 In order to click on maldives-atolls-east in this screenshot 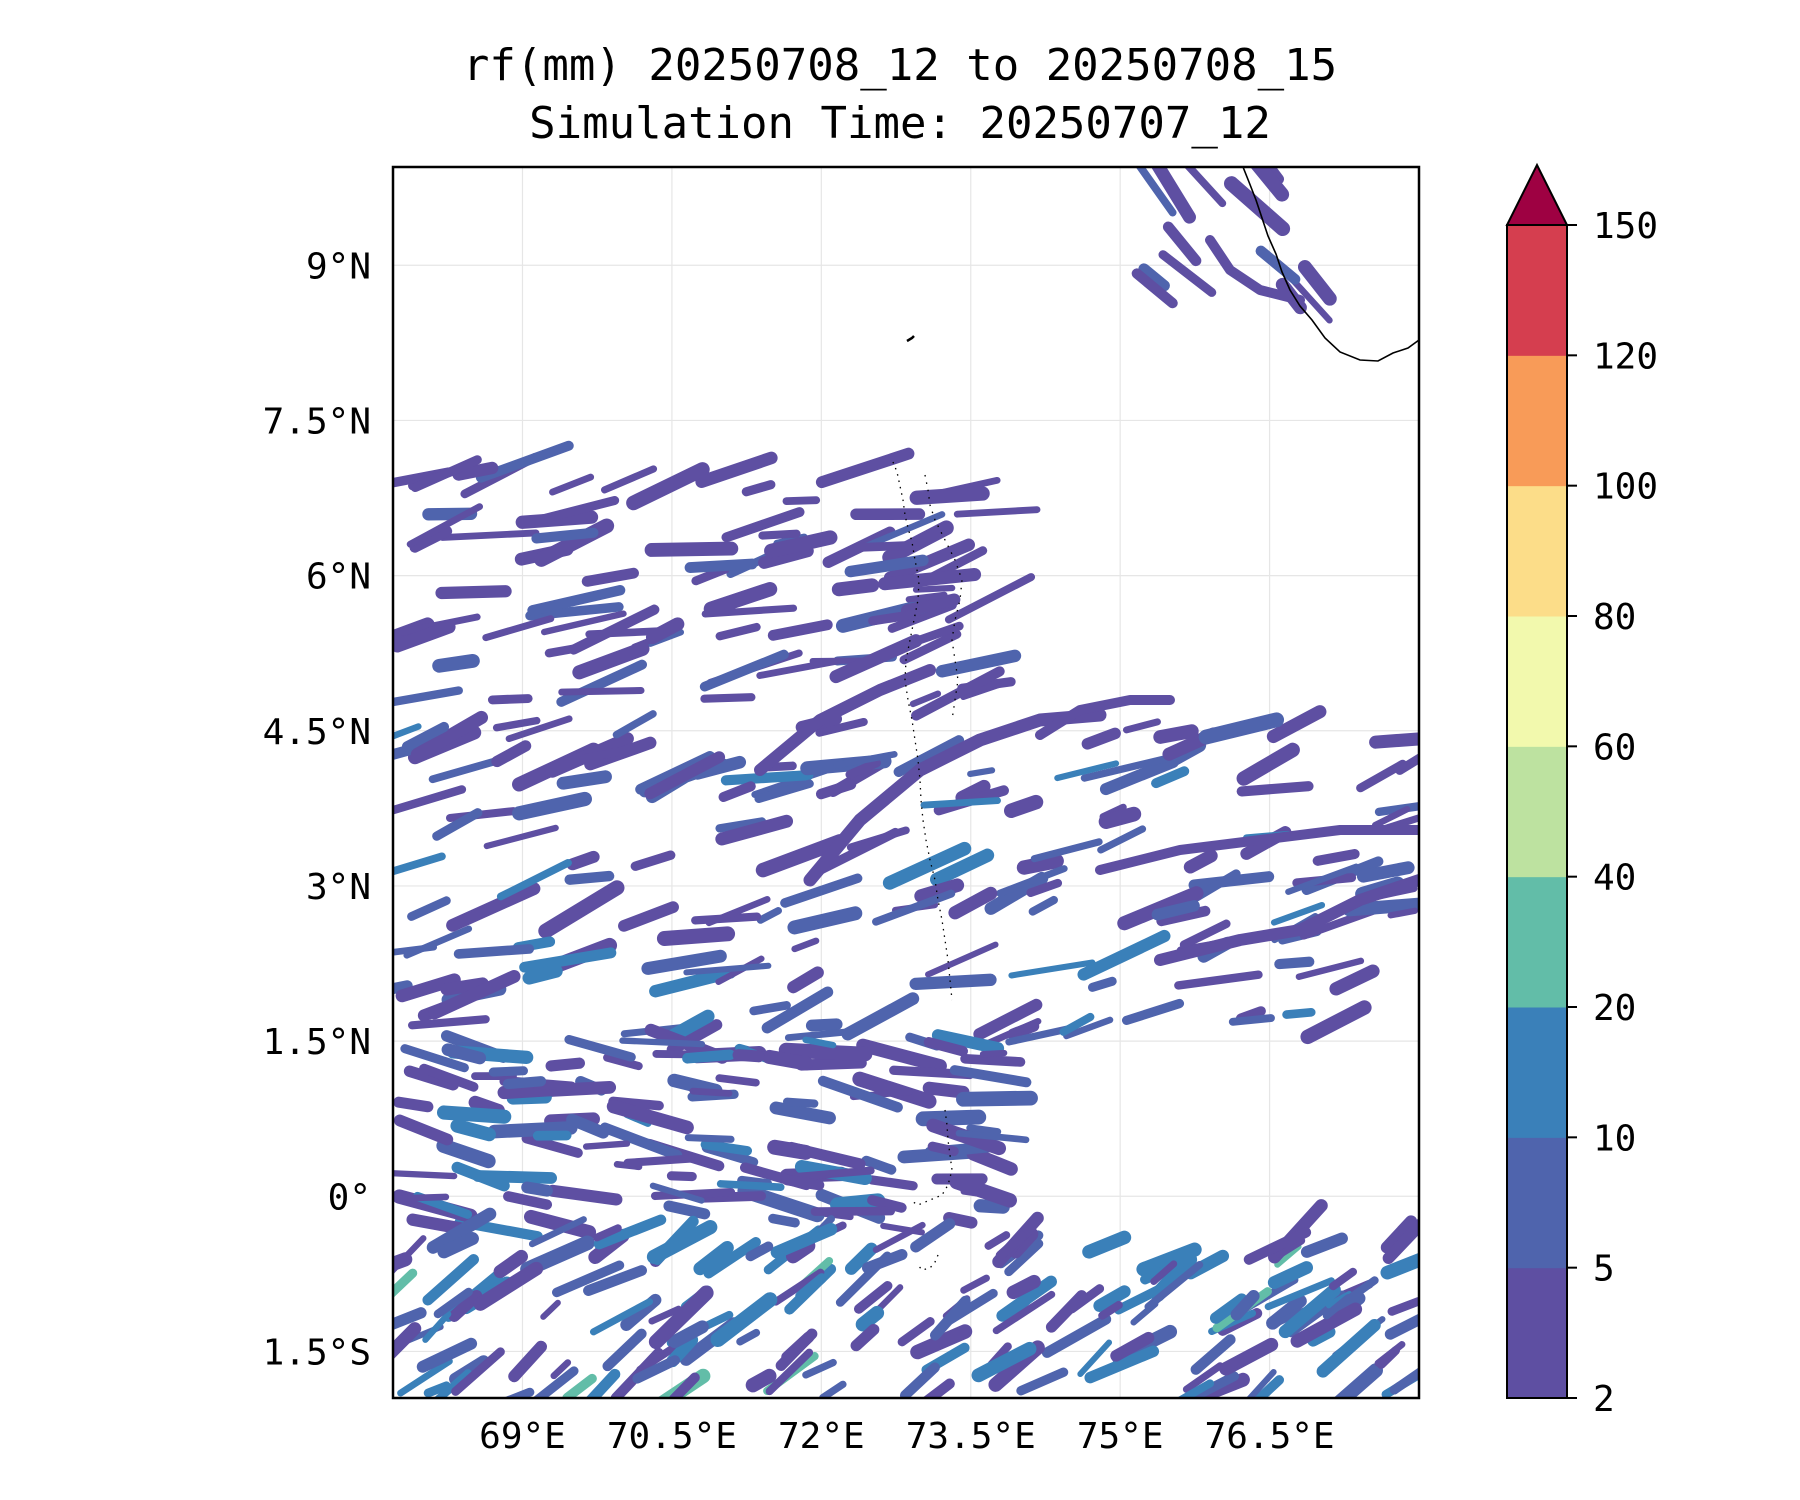, I will do `click(943, 597)`.